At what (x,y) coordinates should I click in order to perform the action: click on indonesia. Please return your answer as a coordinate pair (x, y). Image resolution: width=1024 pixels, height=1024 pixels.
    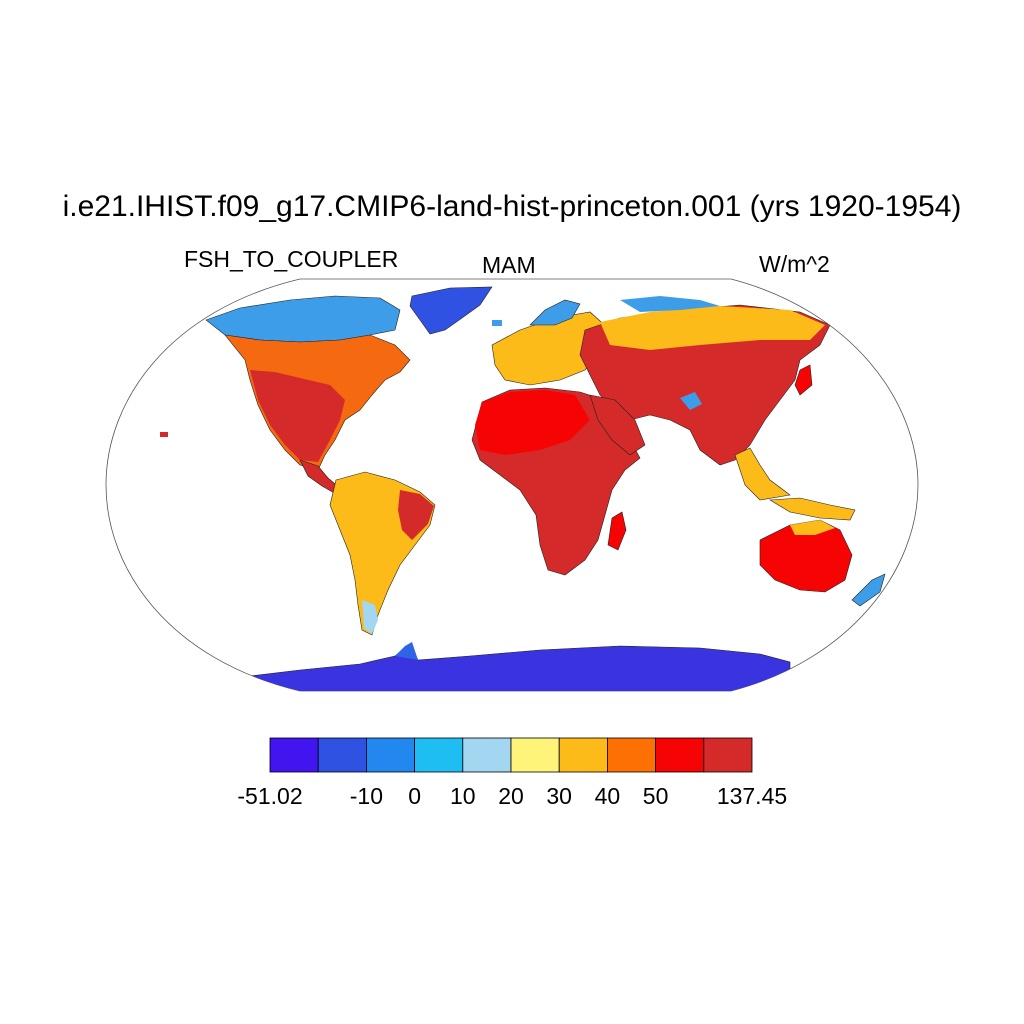
    Looking at the image, I should click on (812, 509).